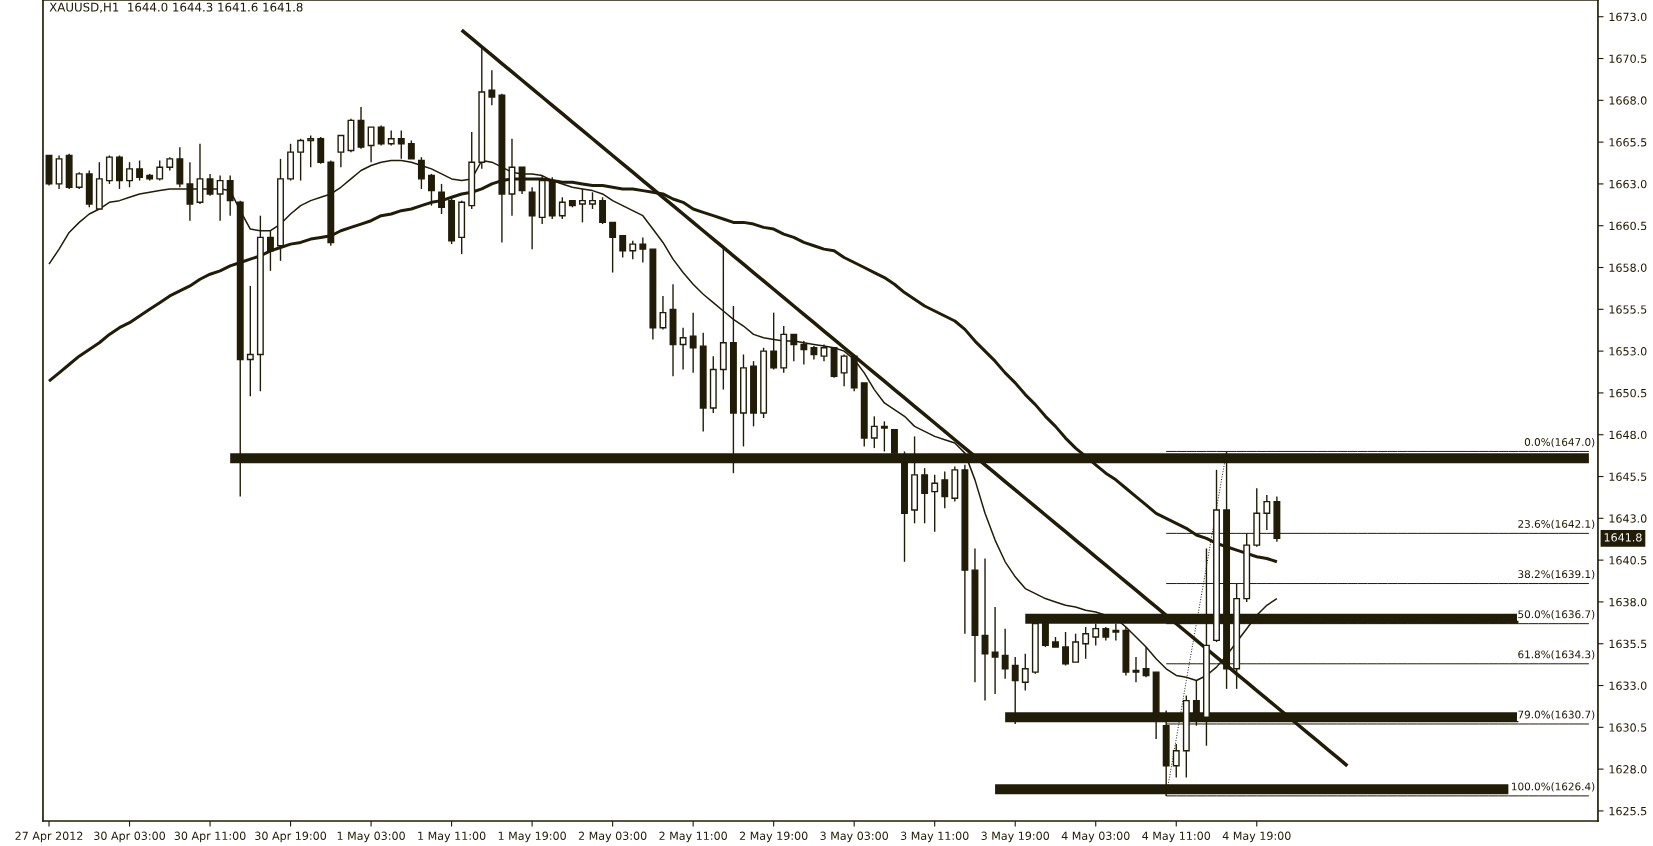  I want to click on x-tick-label: 3 May 11:00, so click(934, 837).